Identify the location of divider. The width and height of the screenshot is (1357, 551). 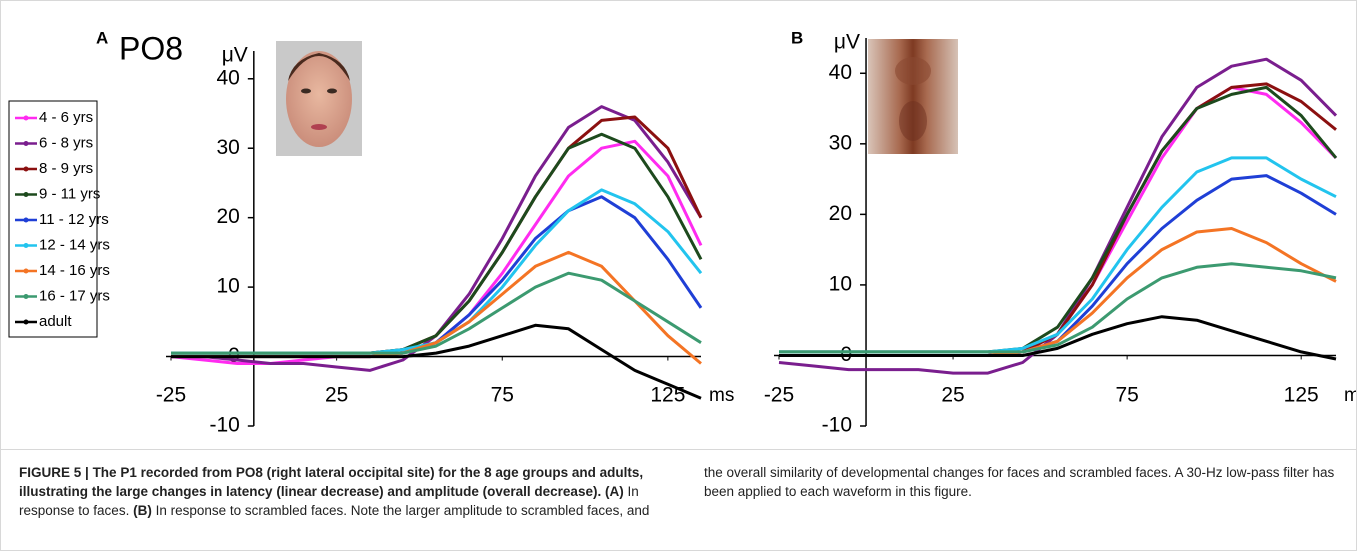
(678, 449).